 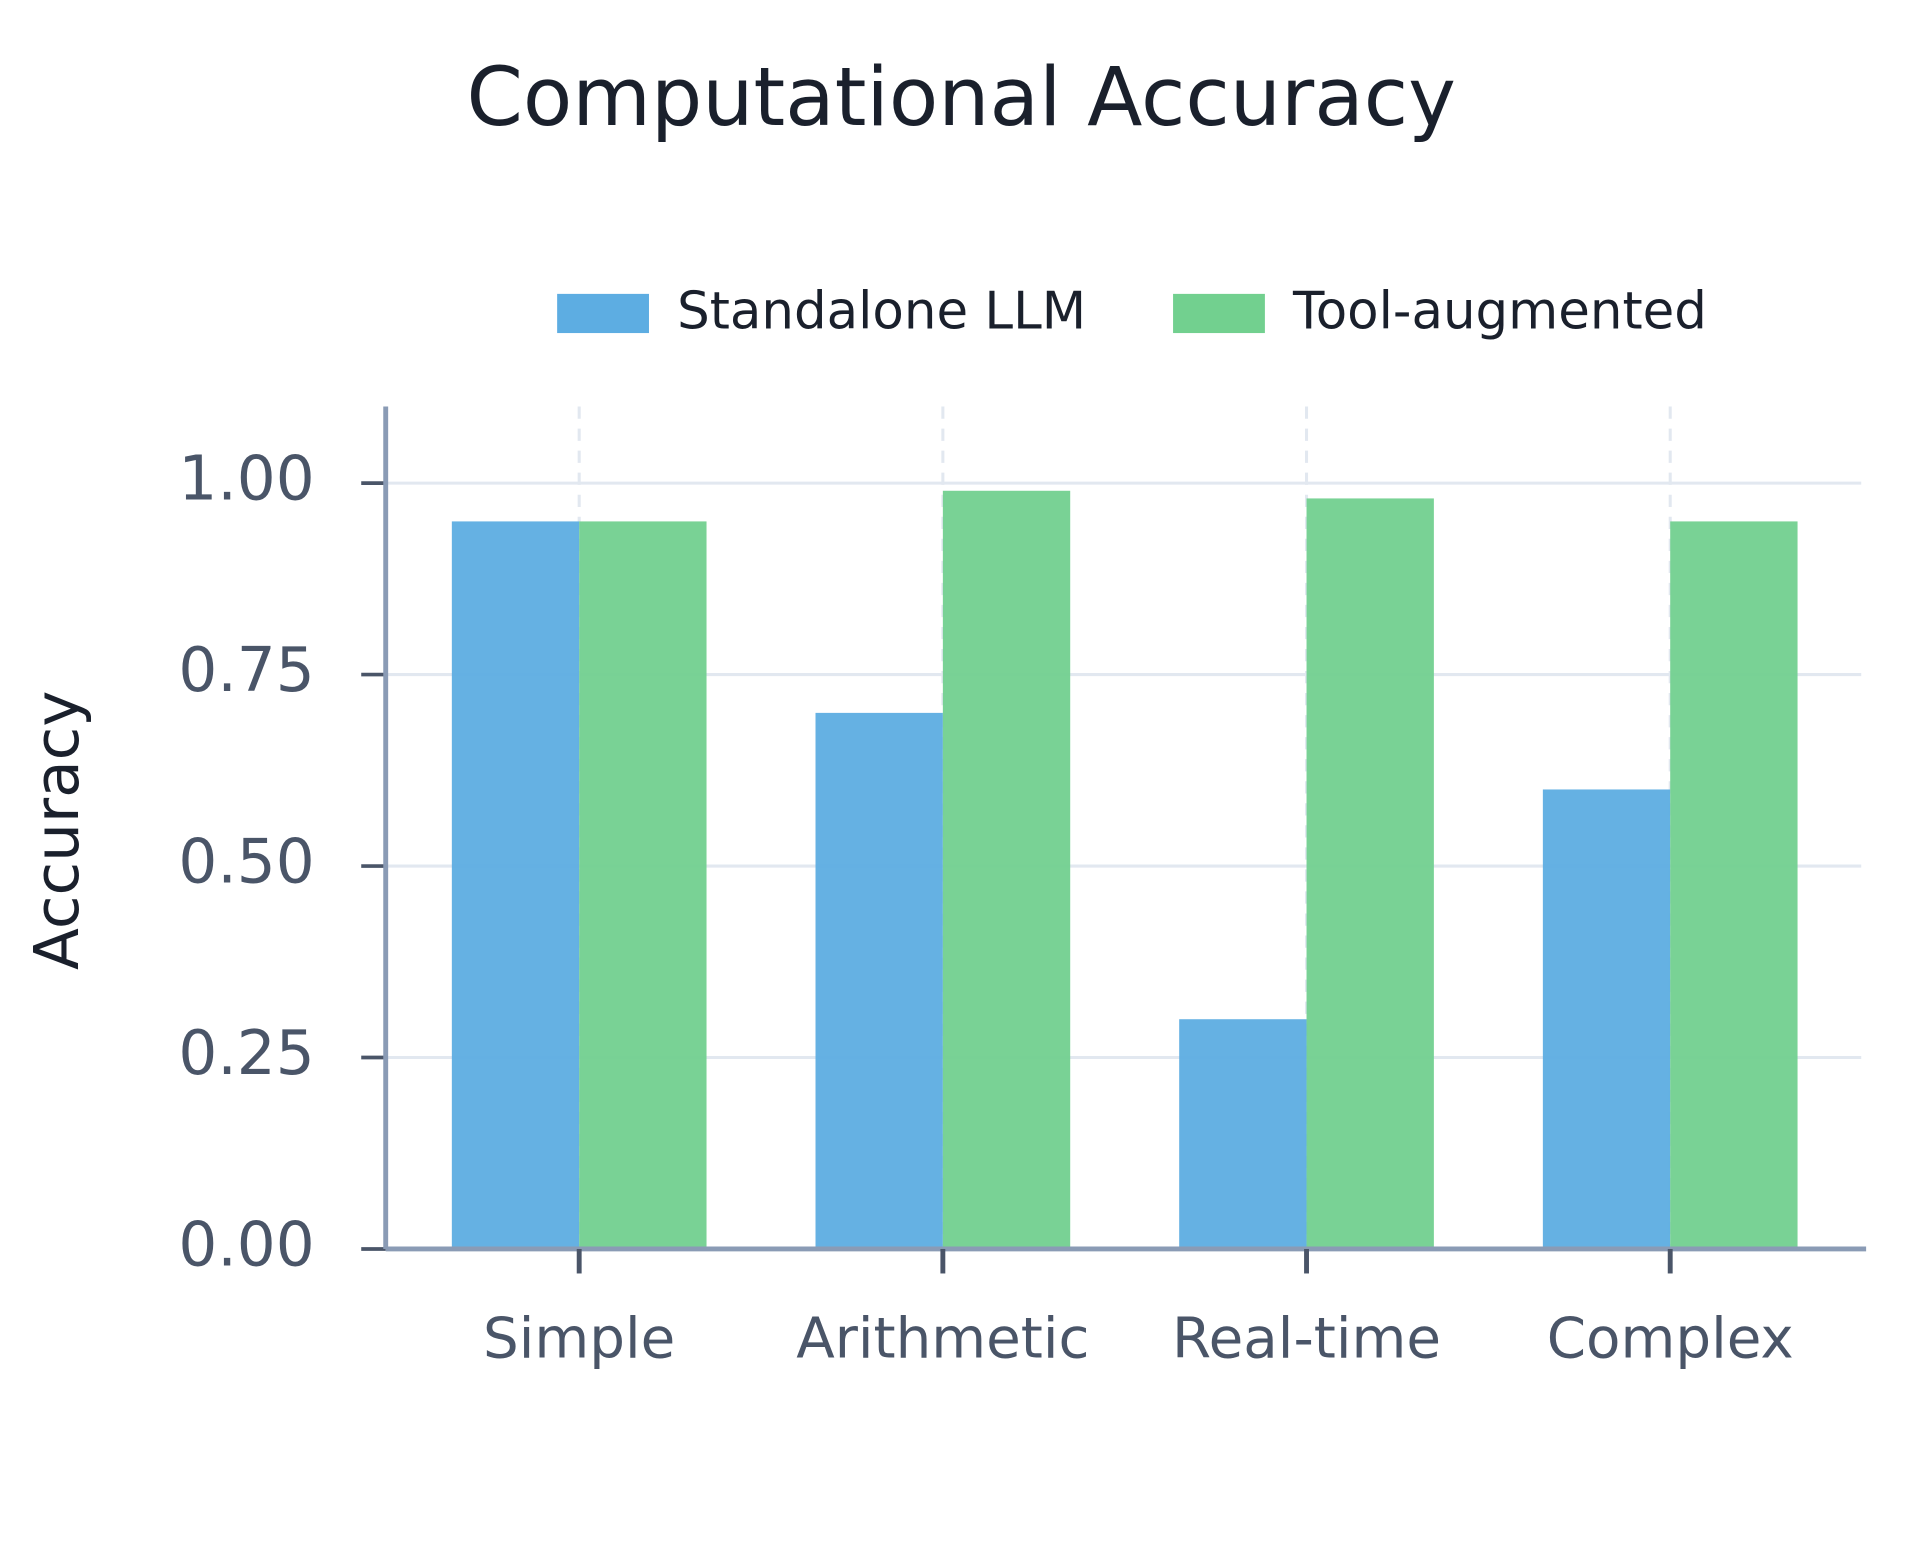 I want to click on y-tick-label: 0.50, so click(x=246, y=862).